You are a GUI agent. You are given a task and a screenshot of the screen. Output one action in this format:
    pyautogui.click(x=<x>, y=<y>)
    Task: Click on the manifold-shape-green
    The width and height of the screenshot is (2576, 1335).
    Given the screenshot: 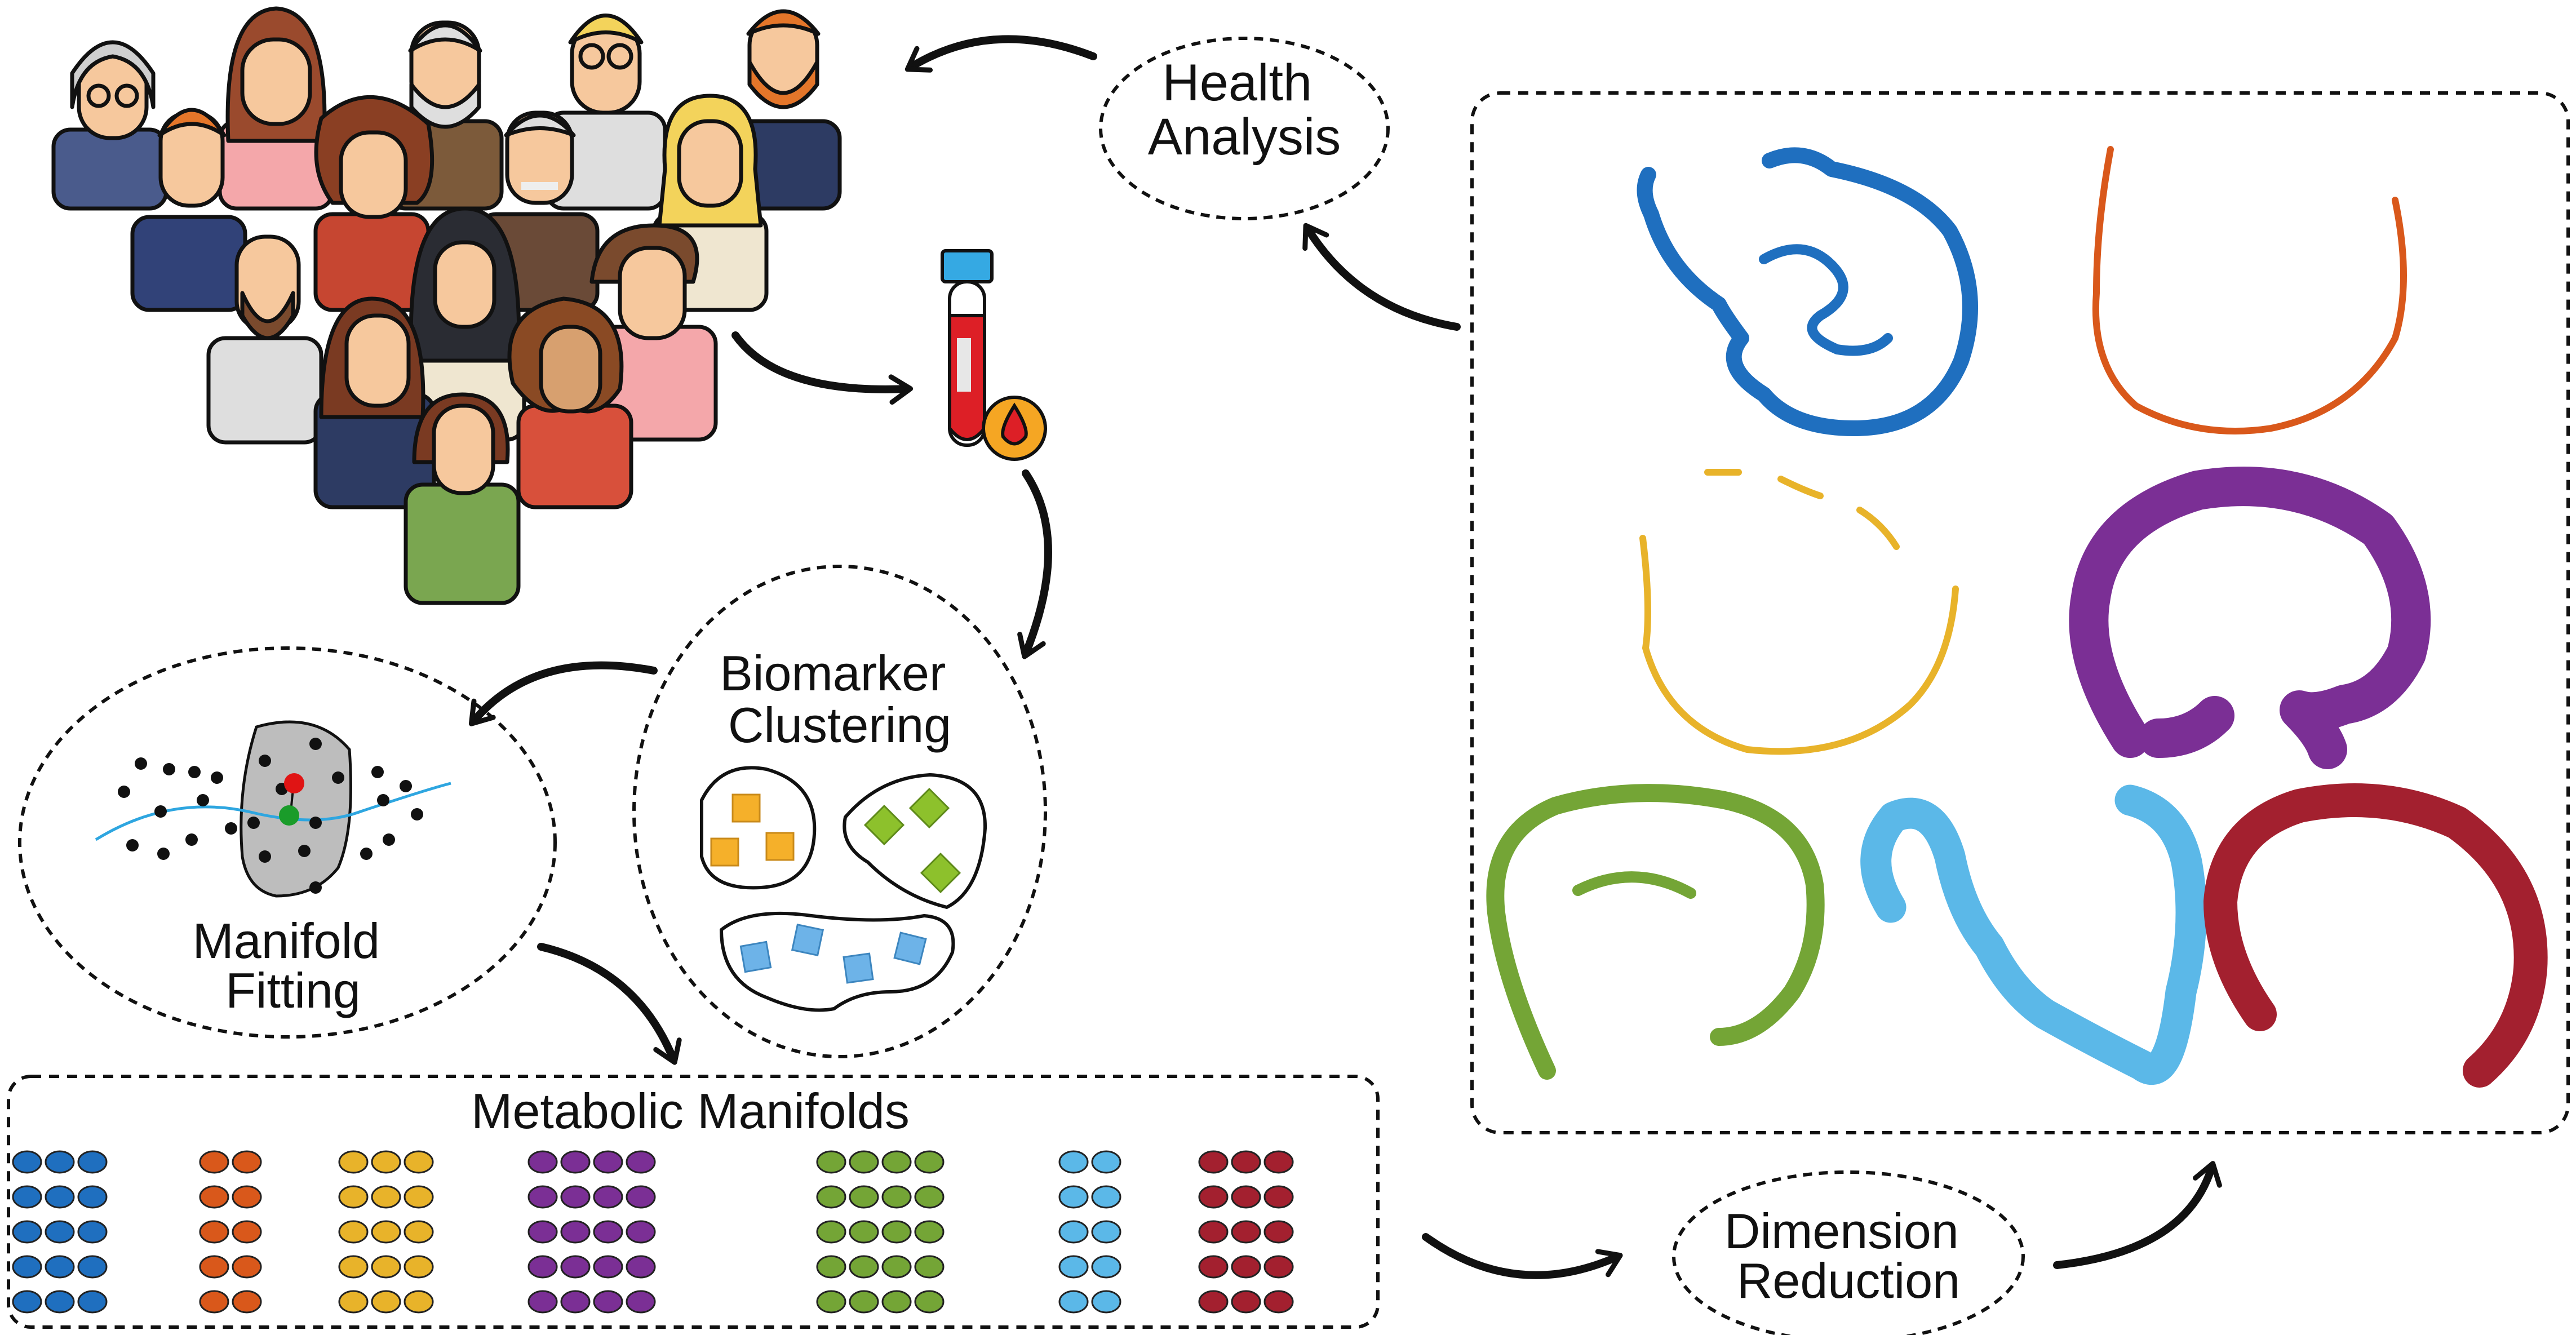 What is the action you would take?
    pyautogui.click(x=1656, y=932)
    